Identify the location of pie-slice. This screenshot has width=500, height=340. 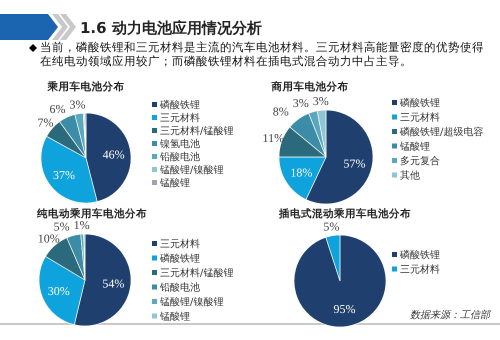
(340, 281).